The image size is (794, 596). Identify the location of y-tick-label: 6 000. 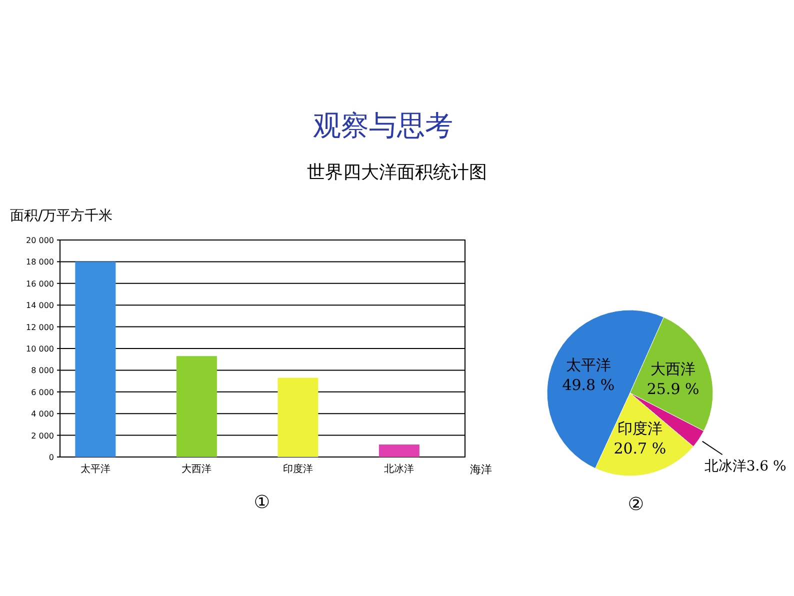
(42, 392).